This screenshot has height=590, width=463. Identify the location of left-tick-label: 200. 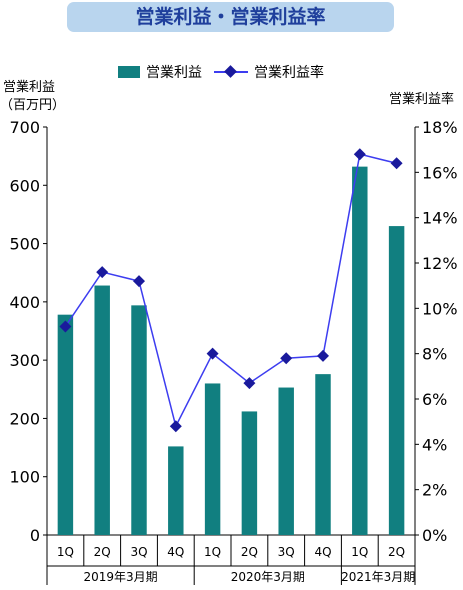
(24, 418).